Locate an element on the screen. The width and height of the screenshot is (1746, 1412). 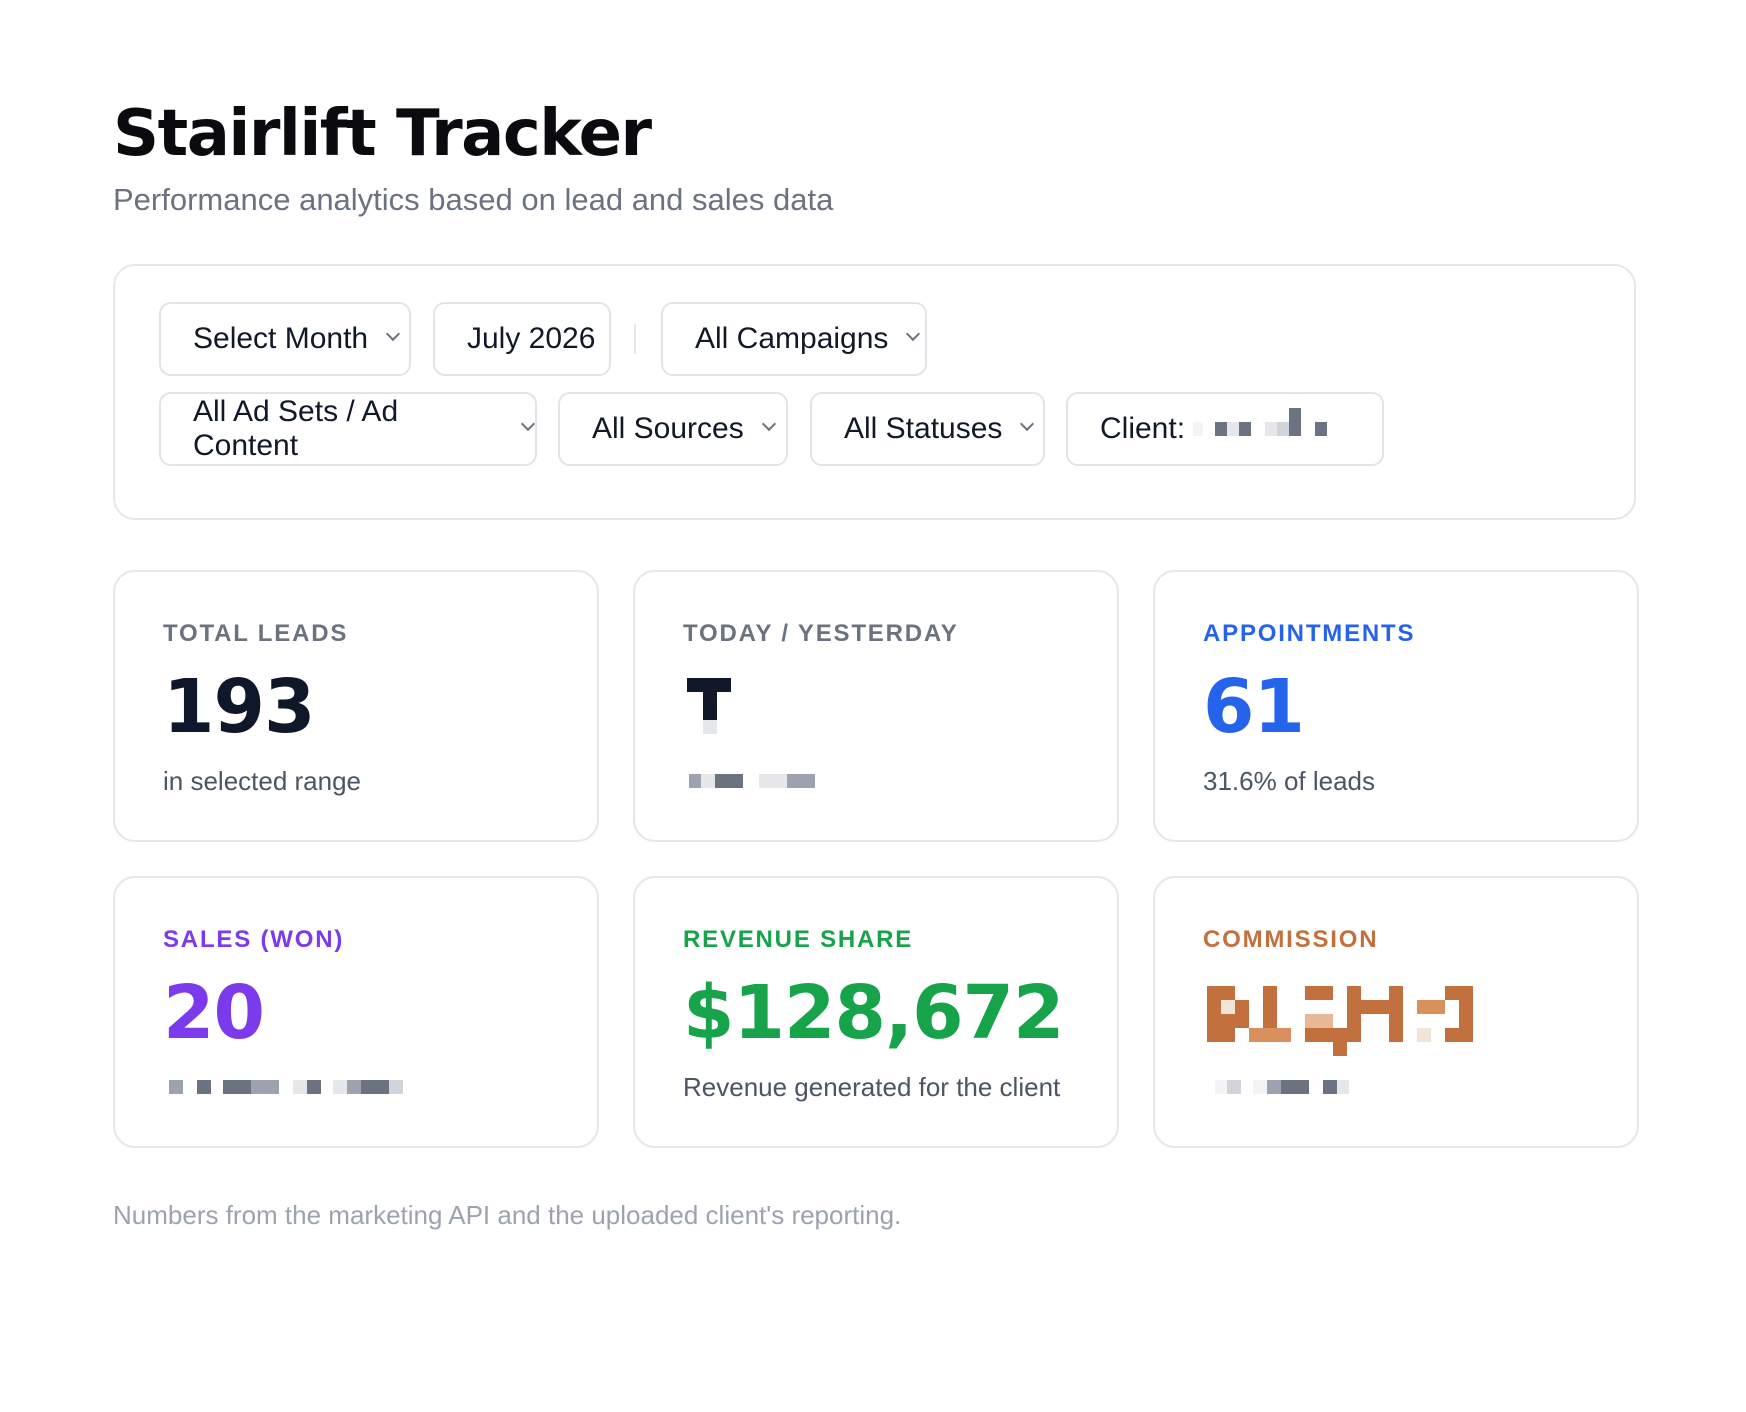
client-selector: Client: is located at coordinates (1225, 429).